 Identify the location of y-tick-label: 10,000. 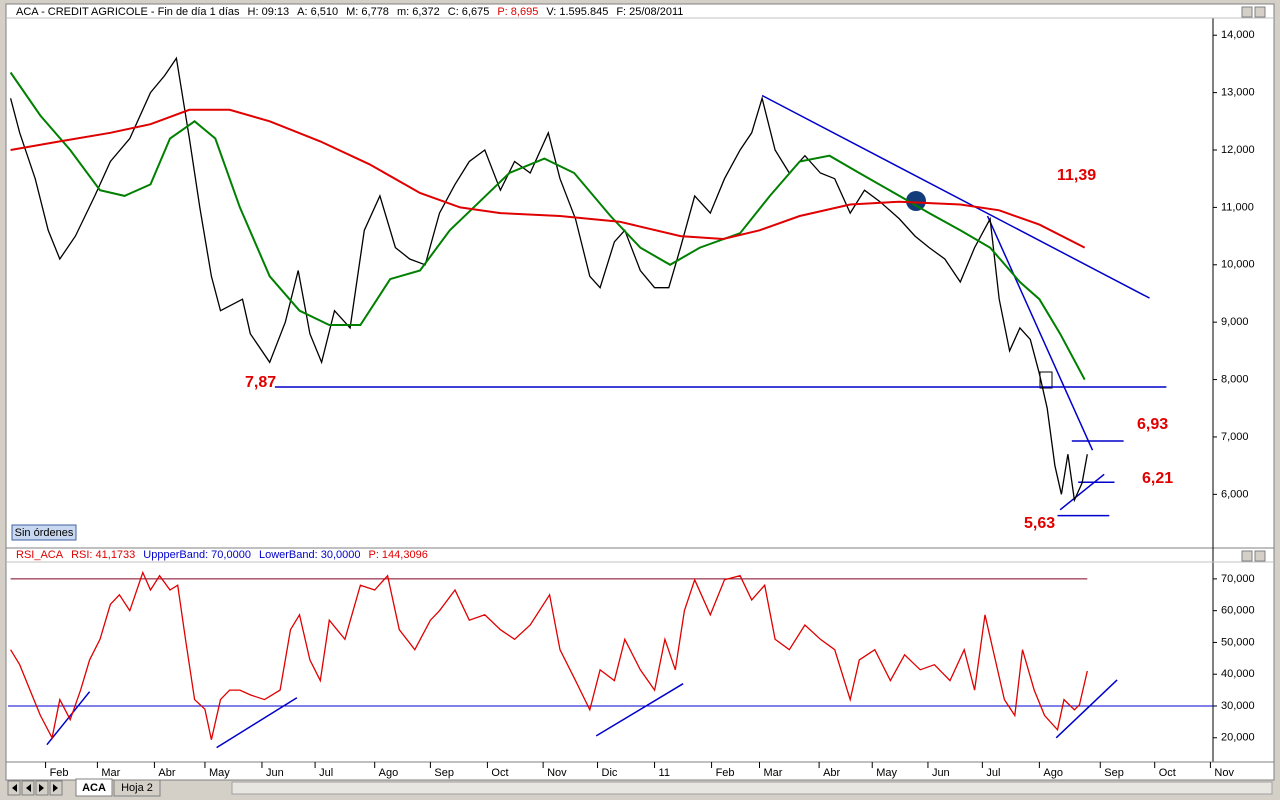
(1238, 265).